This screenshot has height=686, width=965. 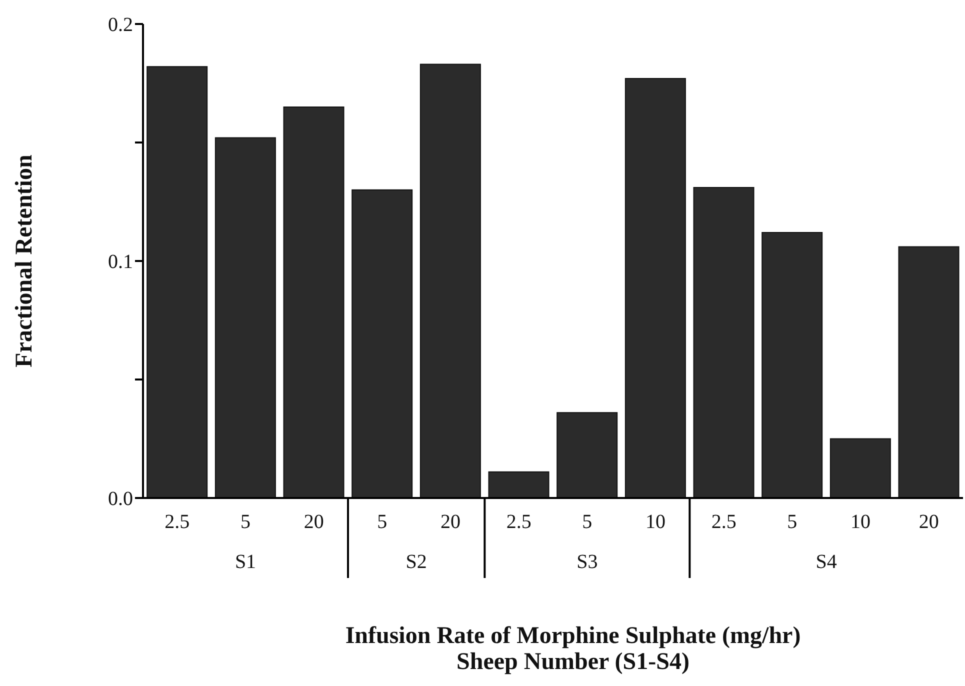 I want to click on y-axis-title: Fractional Retention, so click(x=25, y=261).